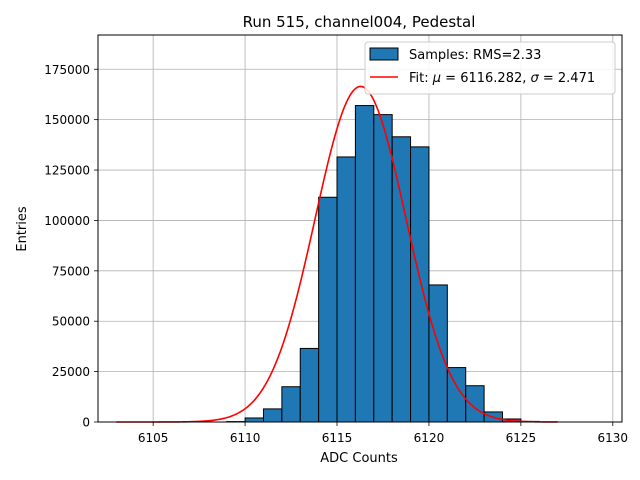 Image resolution: width=640 pixels, height=480 pixels. I want to click on chart-title: Run 515, channel004, Pedestal, so click(359, 22).